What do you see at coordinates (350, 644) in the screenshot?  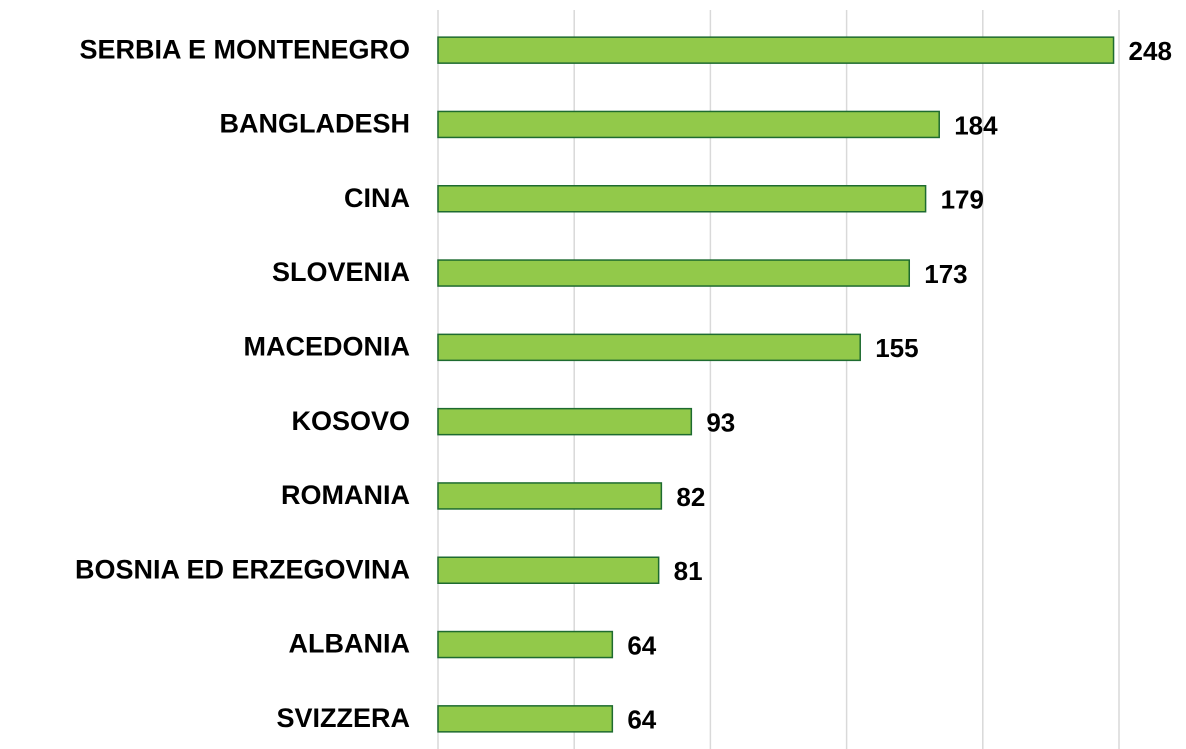 I see `y-tick-label: ALBANIA` at bounding box center [350, 644].